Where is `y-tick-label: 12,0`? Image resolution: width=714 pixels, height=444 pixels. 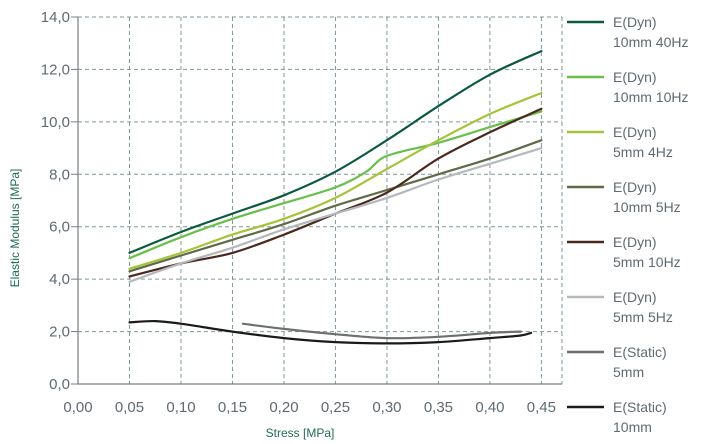
y-tick-label: 12,0 is located at coordinates (55, 69).